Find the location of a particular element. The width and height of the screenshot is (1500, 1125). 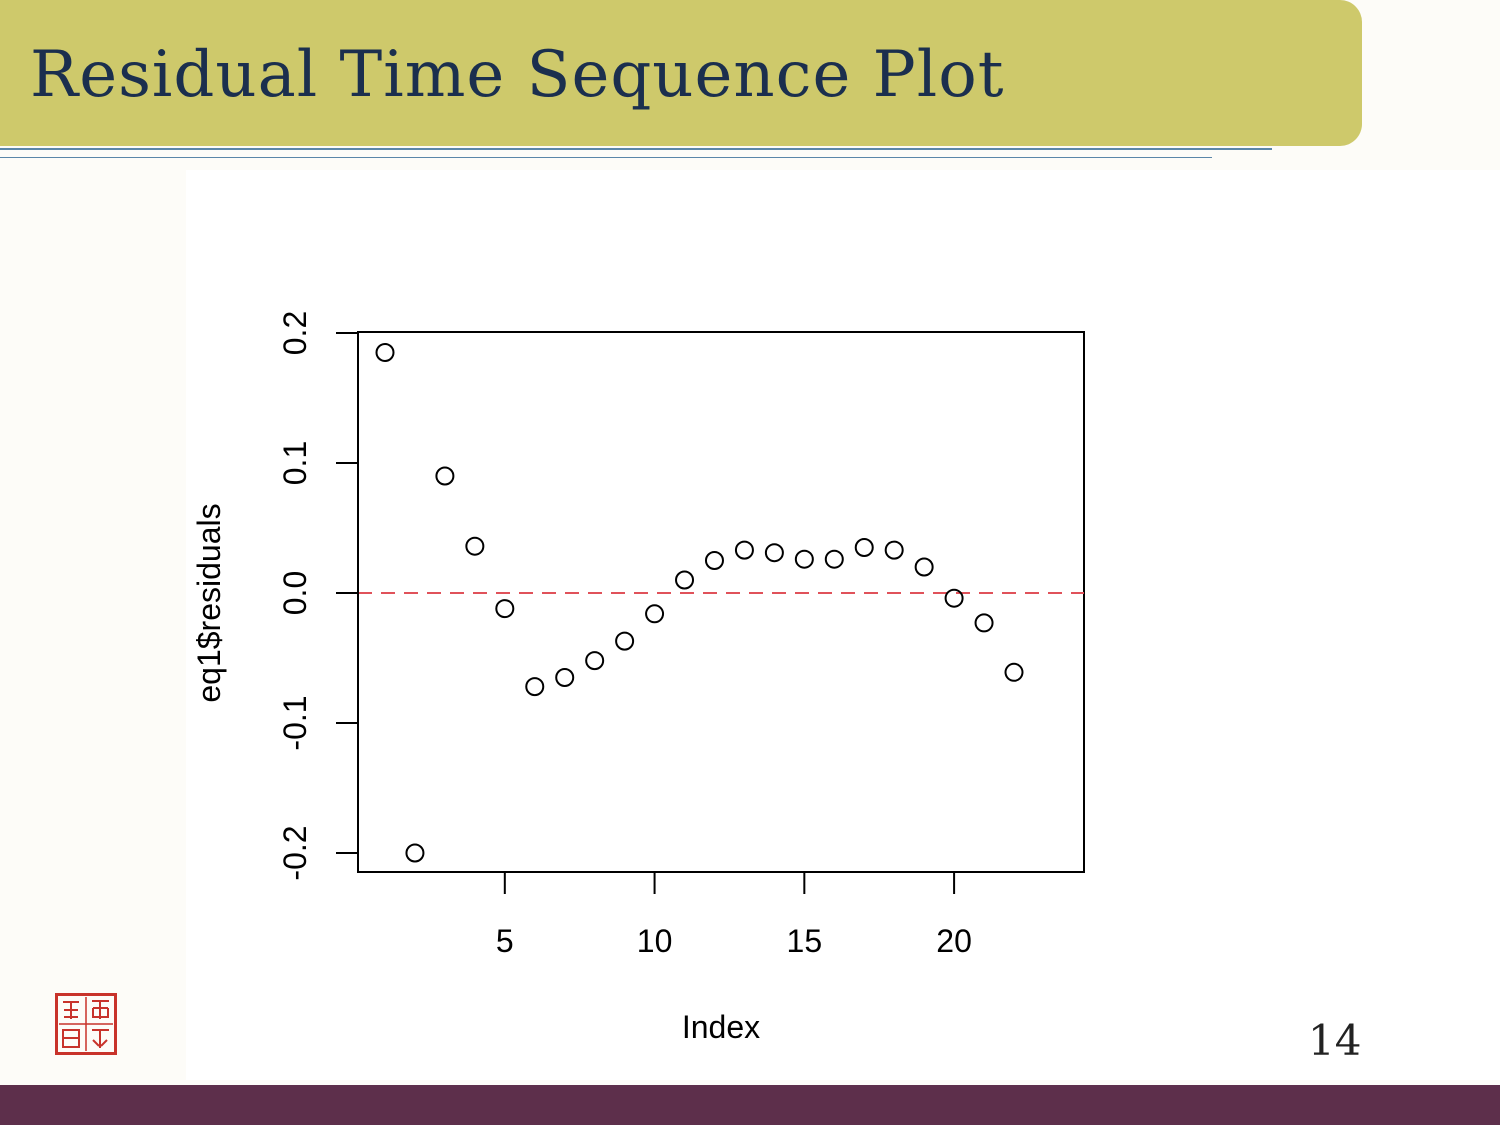

footer-bar is located at coordinates (750, 1105).